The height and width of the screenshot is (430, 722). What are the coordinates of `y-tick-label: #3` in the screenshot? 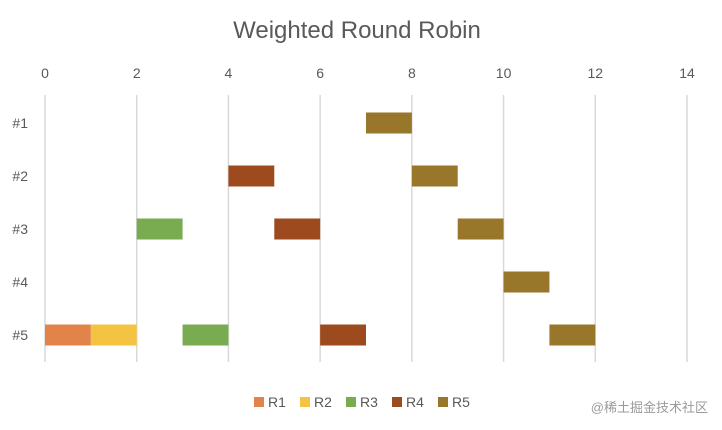 It's located at (20, 229).